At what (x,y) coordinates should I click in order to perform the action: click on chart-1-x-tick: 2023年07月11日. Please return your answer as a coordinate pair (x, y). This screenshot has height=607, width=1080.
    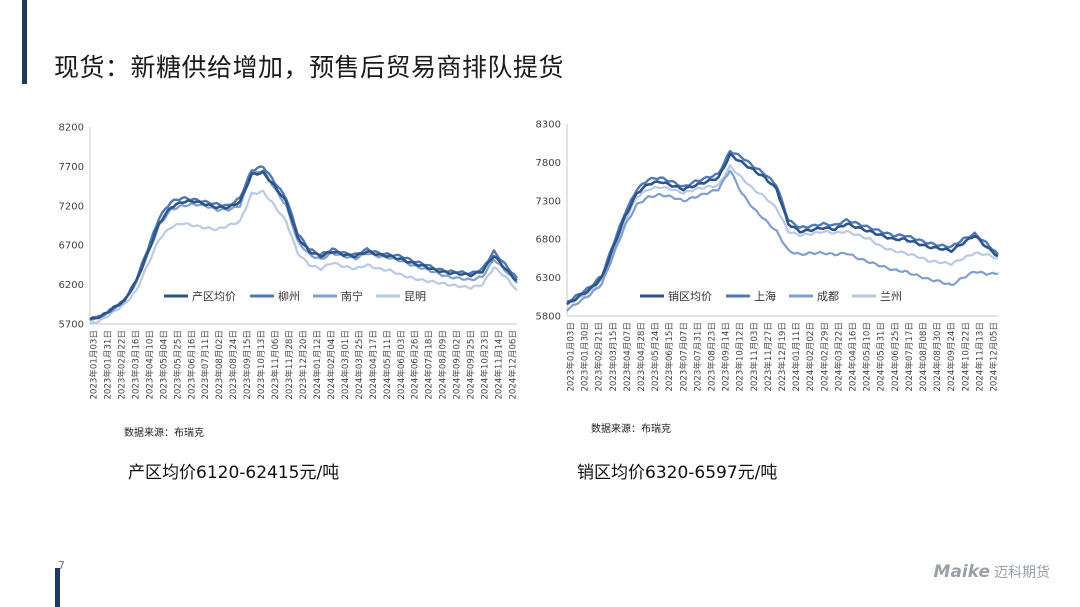
    Looking at the image, I should click on (205, 365).